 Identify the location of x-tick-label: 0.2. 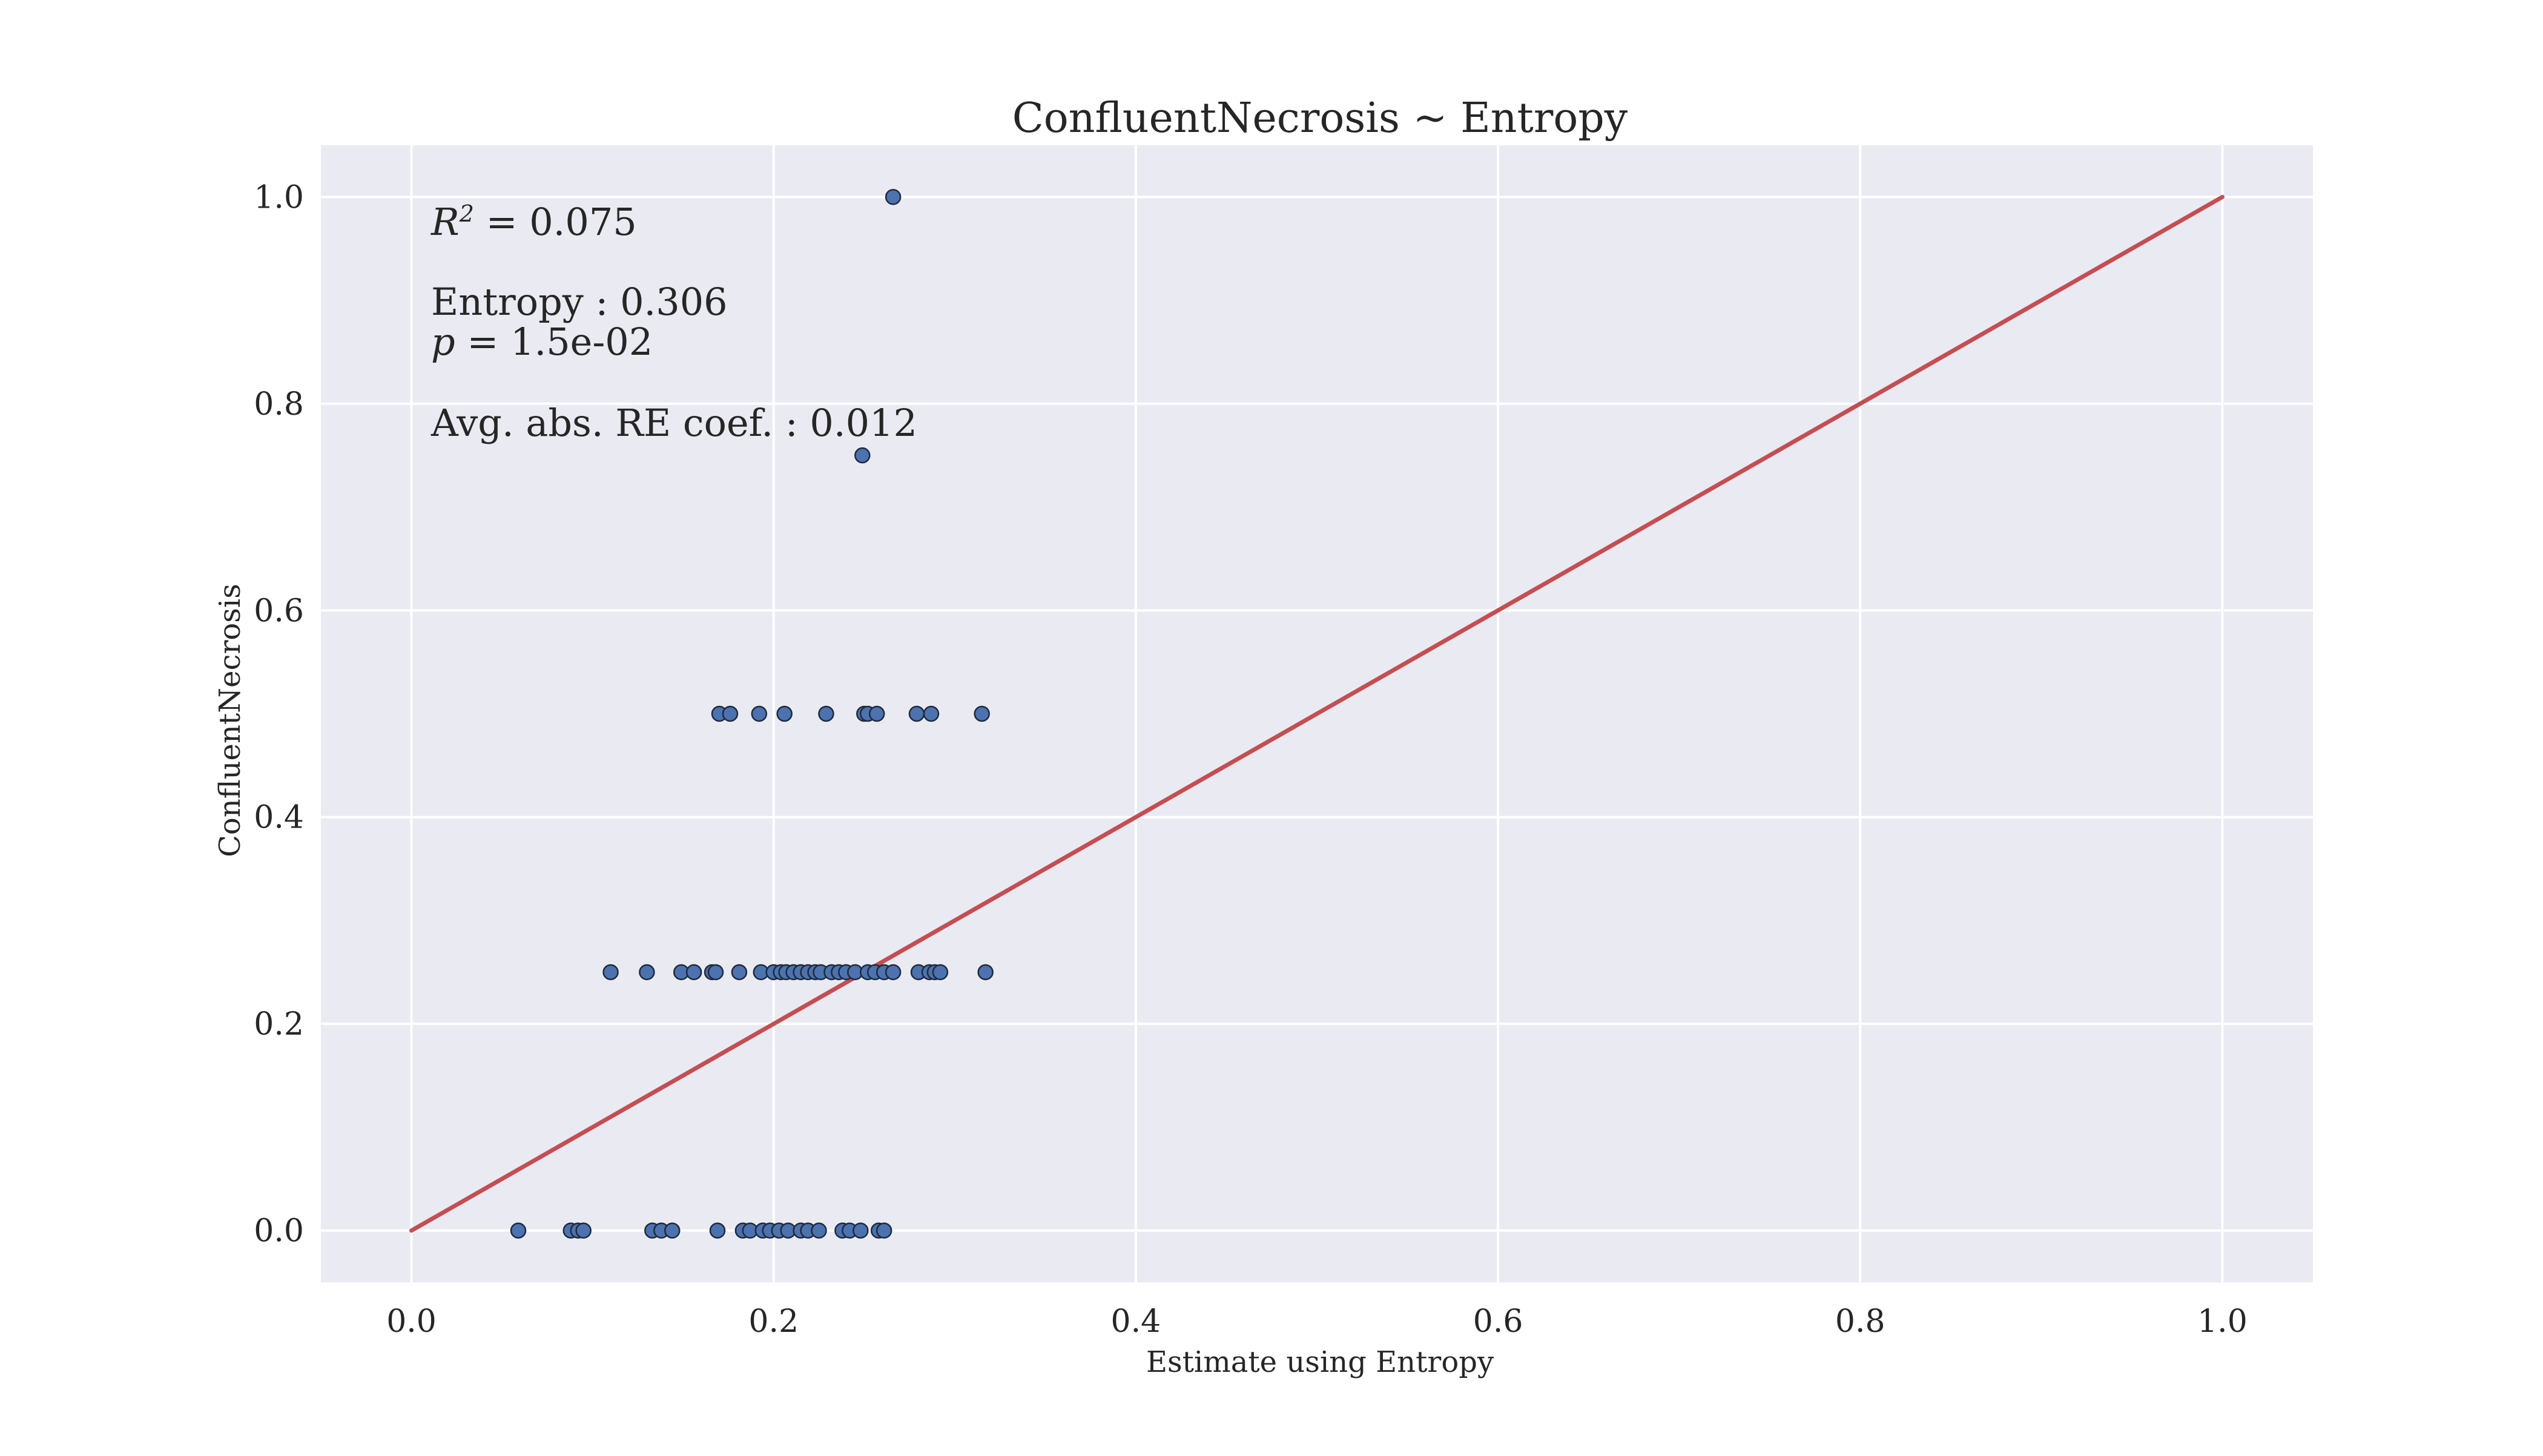
(774, 1321).